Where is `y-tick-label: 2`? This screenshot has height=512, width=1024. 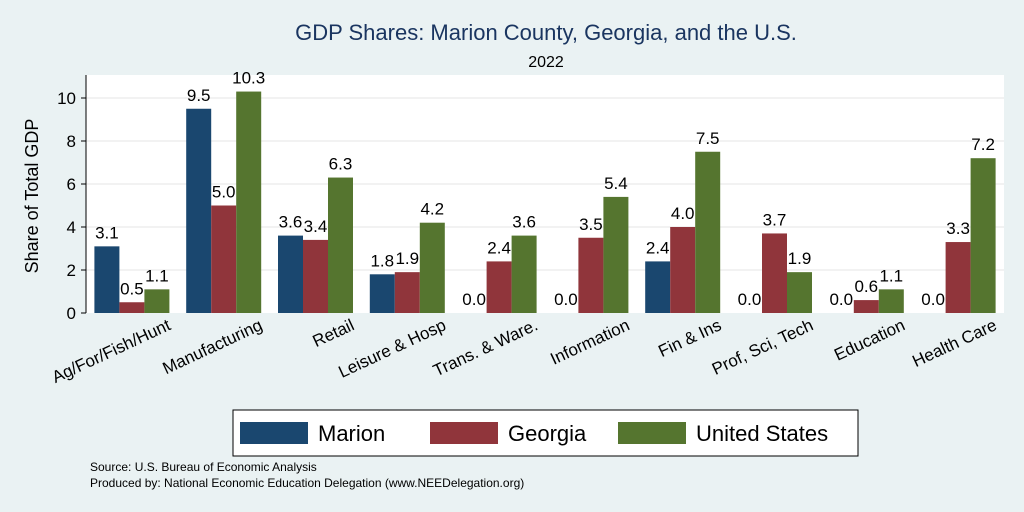 y-tick-label: 2 is located at coordinates (71, 270).